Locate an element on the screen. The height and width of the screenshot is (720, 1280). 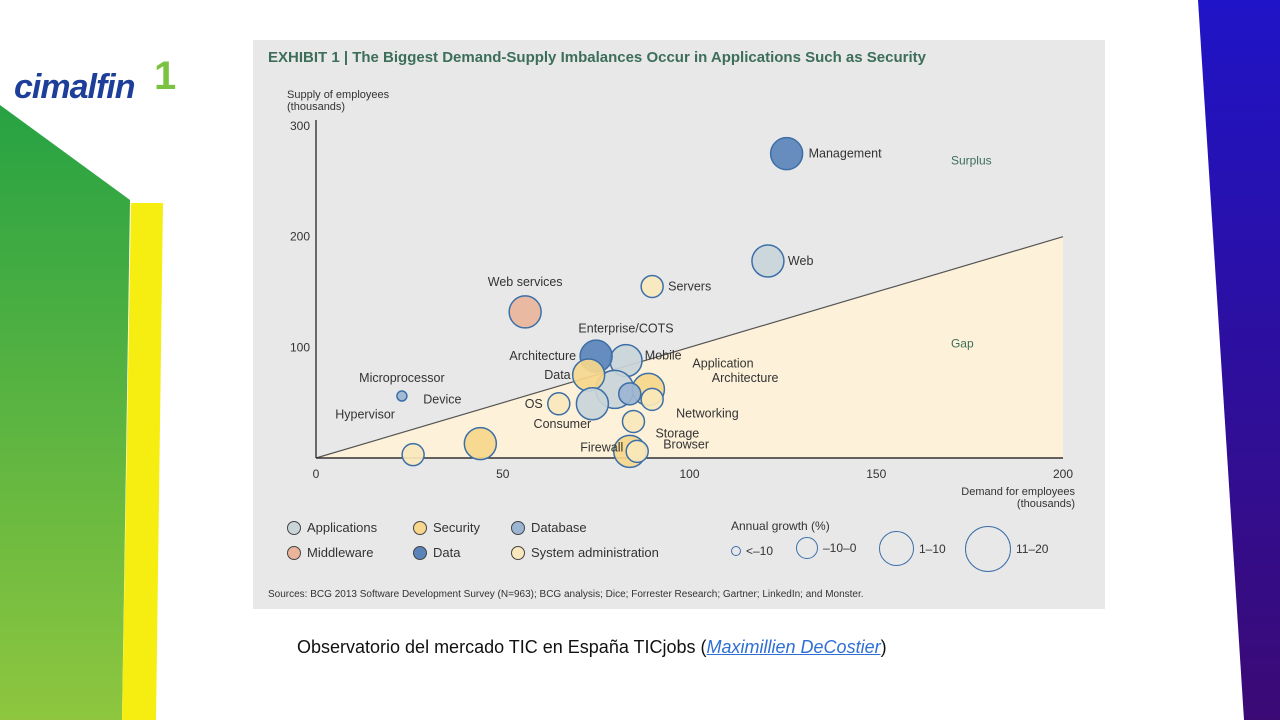
bubble-label: Firewall is located at coordinates (601, 447).